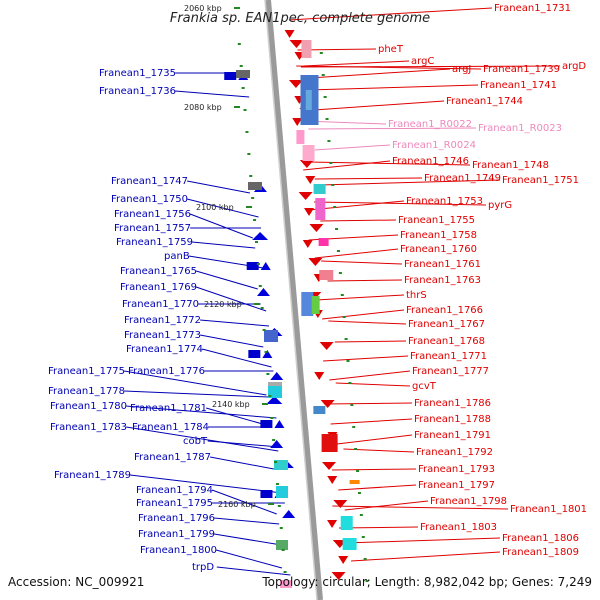 This screenshot has width=600, height=600. What do you see at coordinates (446, 324) in the screenshot?
I see `reverse-gene-label: Franean1_1767` at bounding box center [446, 324].